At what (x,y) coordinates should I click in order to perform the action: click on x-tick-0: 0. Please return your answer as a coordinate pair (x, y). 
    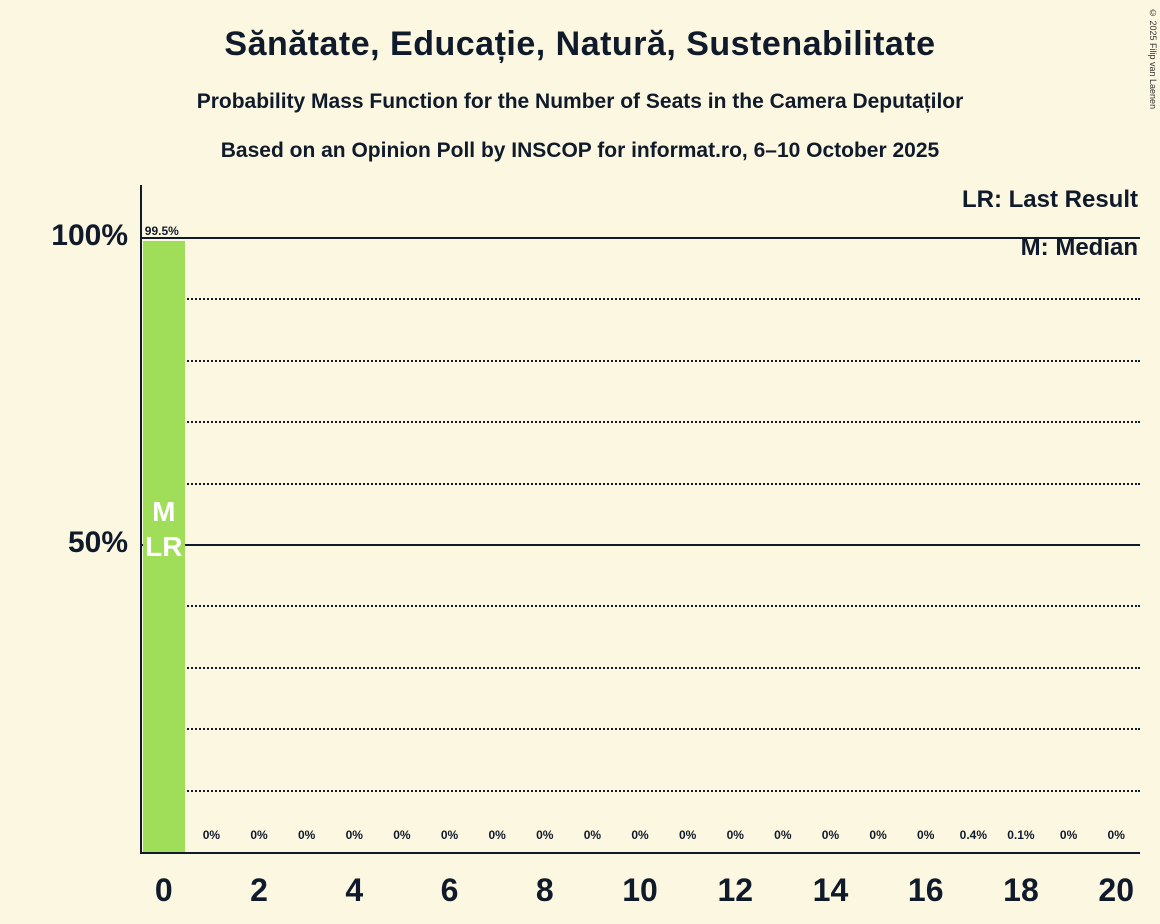
    Looking at the image, I should click on (163, 890).